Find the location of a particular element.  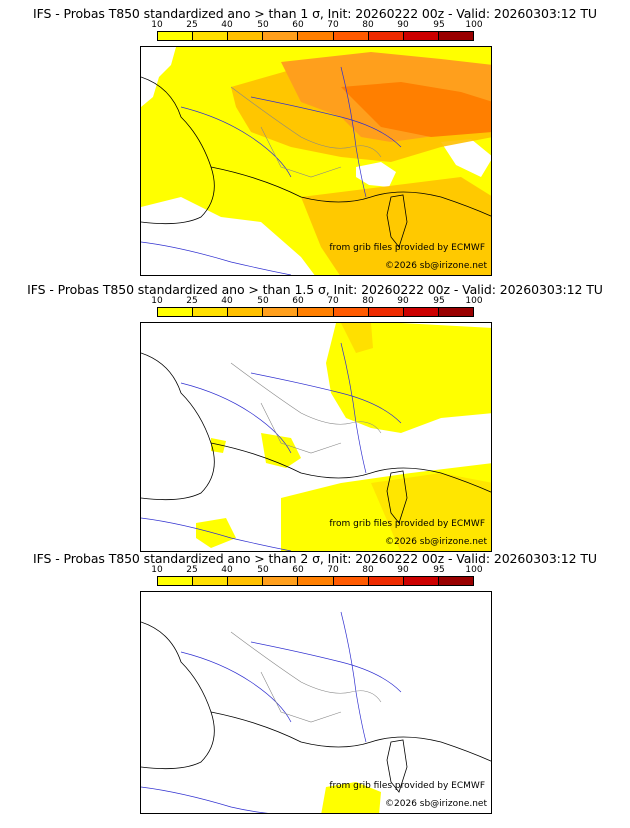

map-graphic is located at coordinates (316, 712).